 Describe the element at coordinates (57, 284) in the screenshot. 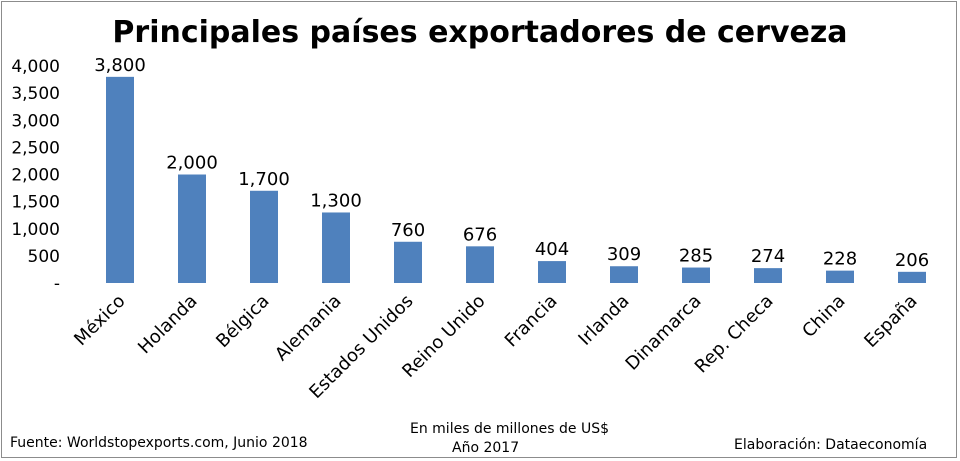

I see `y-tick-label: -` at that location.